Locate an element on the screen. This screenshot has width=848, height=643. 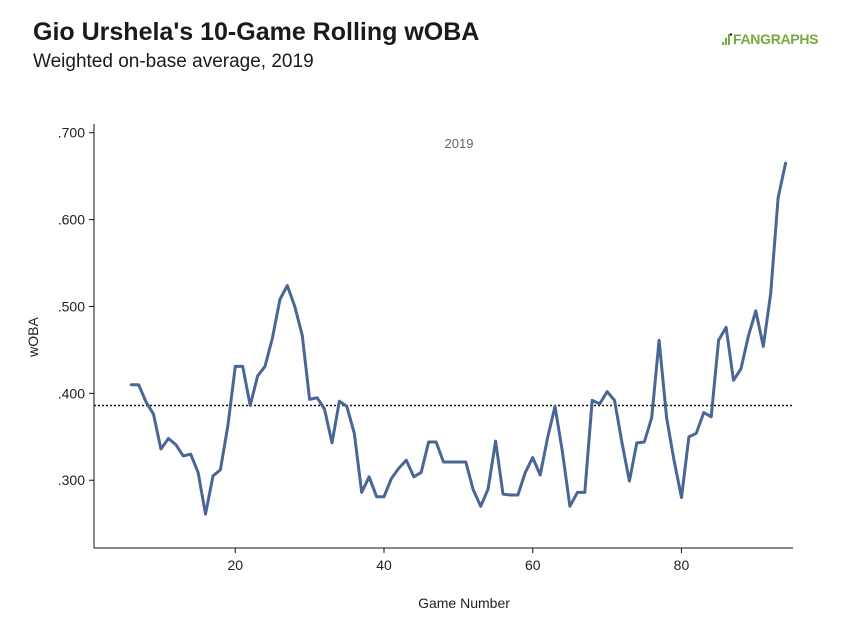
y-tick-label: .500 is located at coordinates (71, 306).